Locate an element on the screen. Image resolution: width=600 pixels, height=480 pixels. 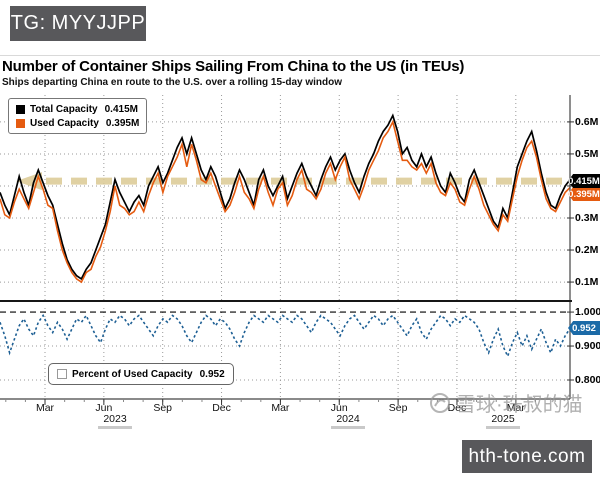
y-tick-label: 0.5M is located at coordinates (587, 153).